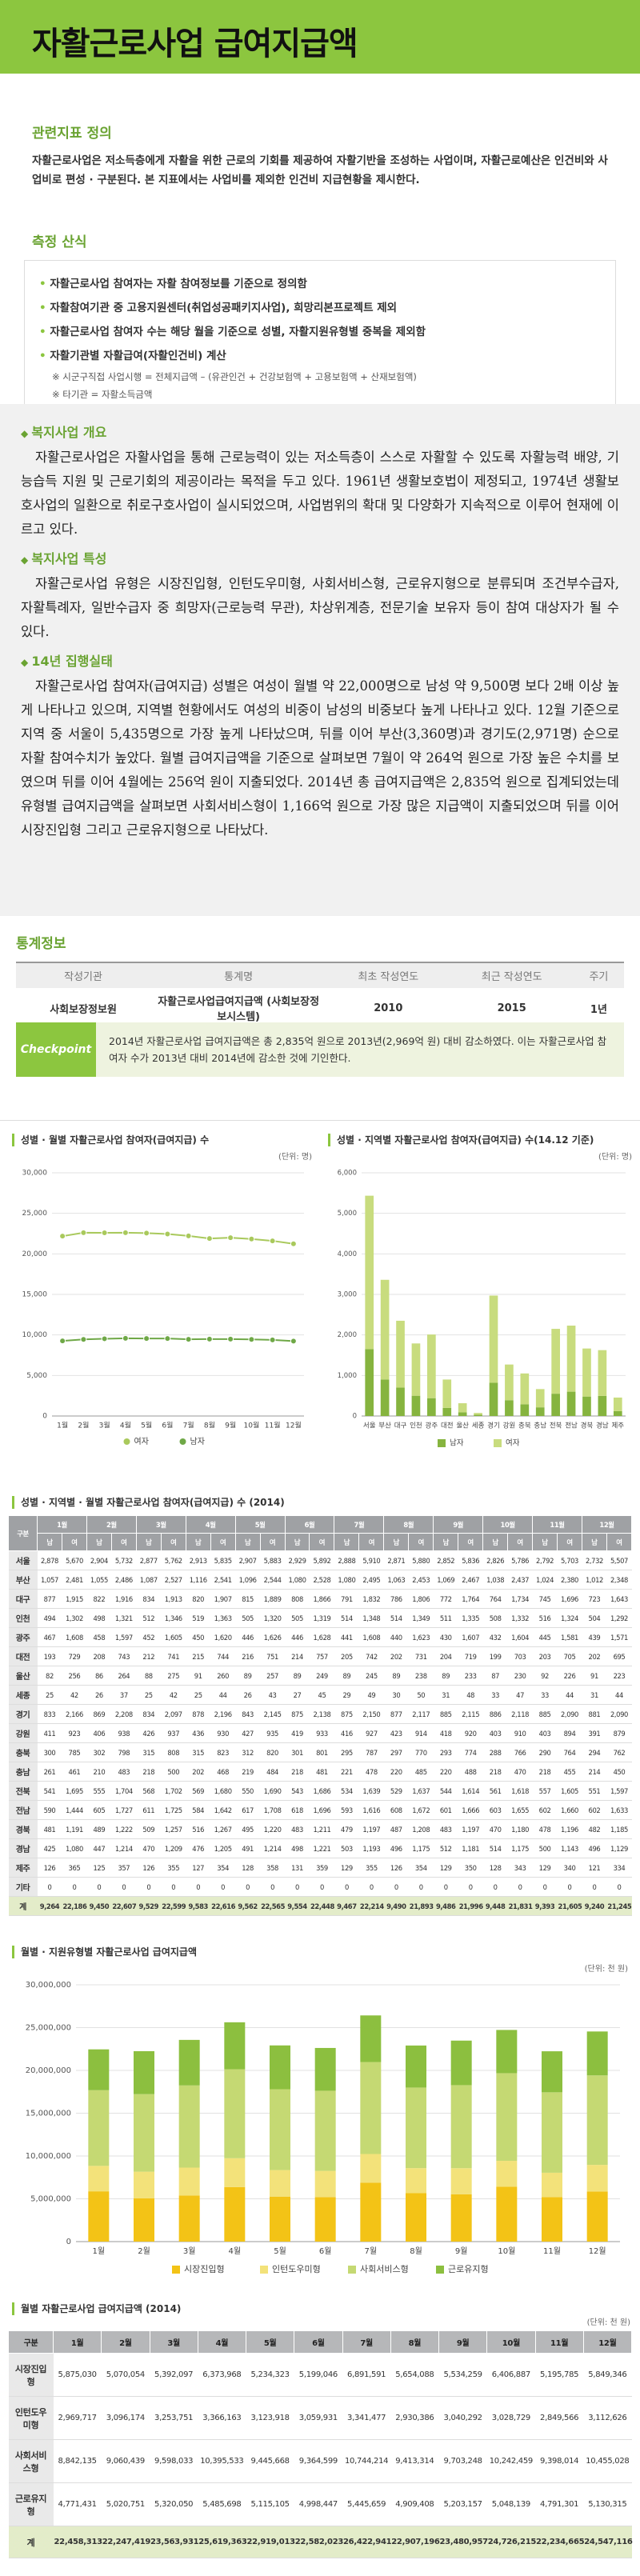 The width and height of the screenshot is (640, 2576). What do you see at coordinates (569, 1791) in the screenshot?
I see `cell: 1,605` at bounding box center [569, 1791].